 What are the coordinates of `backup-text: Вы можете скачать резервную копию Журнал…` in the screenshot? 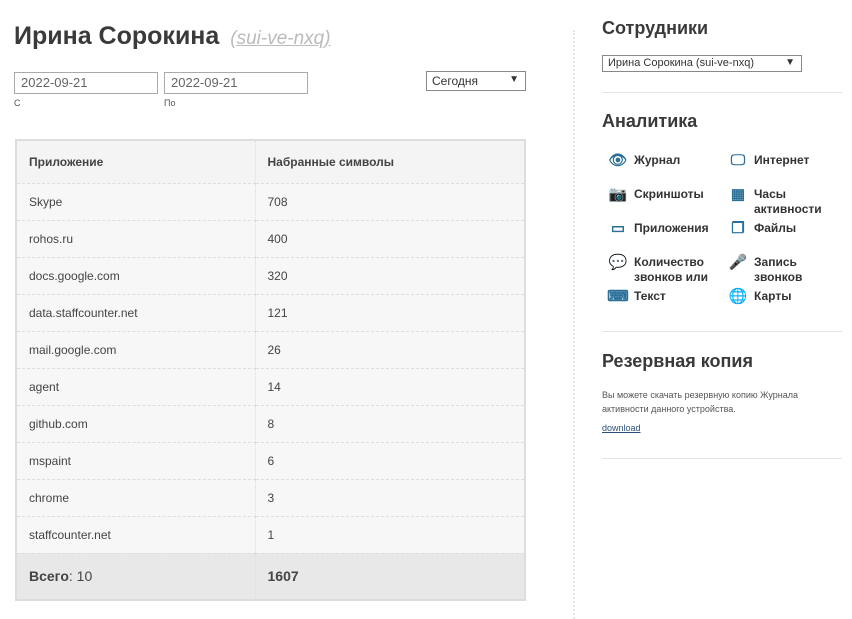 It's located at (700, 402).